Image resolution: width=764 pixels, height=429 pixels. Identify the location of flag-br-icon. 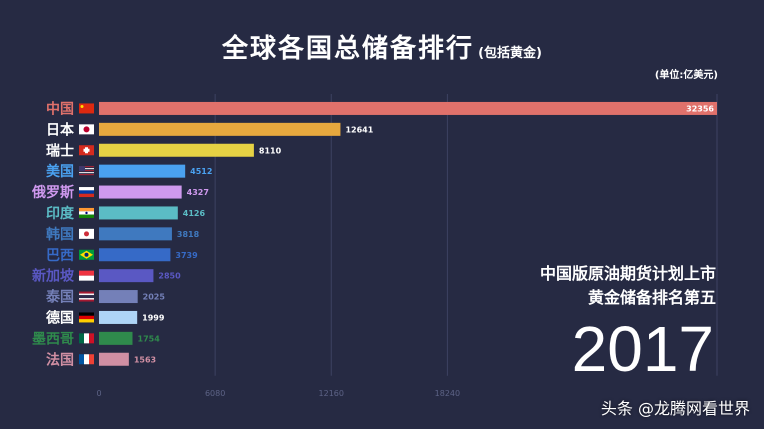
(86, 254).